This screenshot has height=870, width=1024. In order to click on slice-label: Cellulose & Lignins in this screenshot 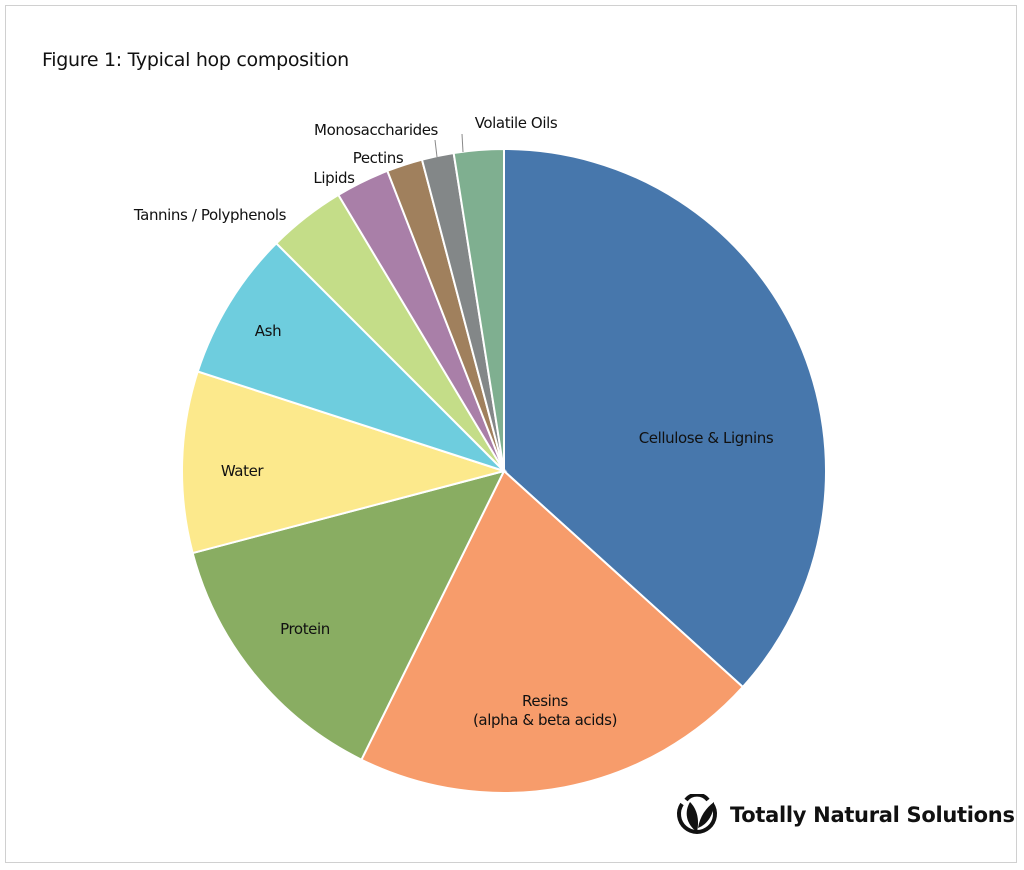, I will do `click(706, 438)`.